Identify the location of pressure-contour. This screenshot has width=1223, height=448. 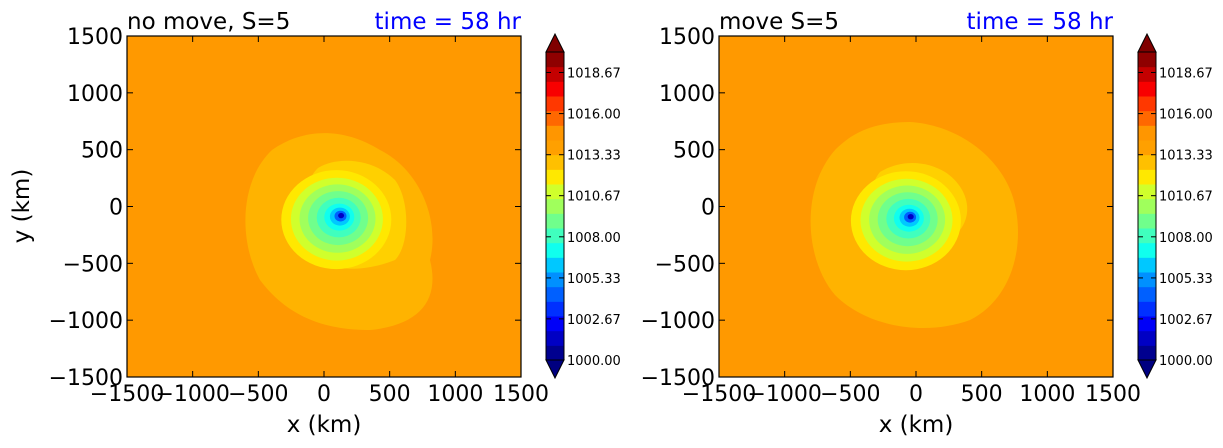
(341, 215).